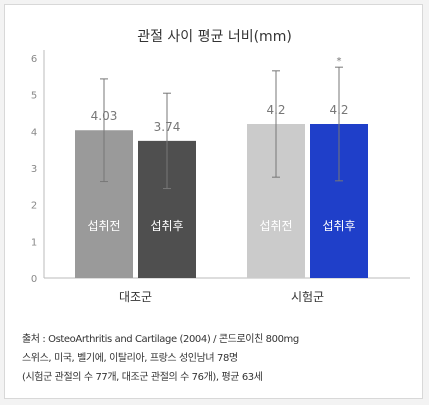 The image size is (429, 405). Describe the element at coordinates (34, 59) in the screenshot. I see `y-tick-label: 6` at that location.